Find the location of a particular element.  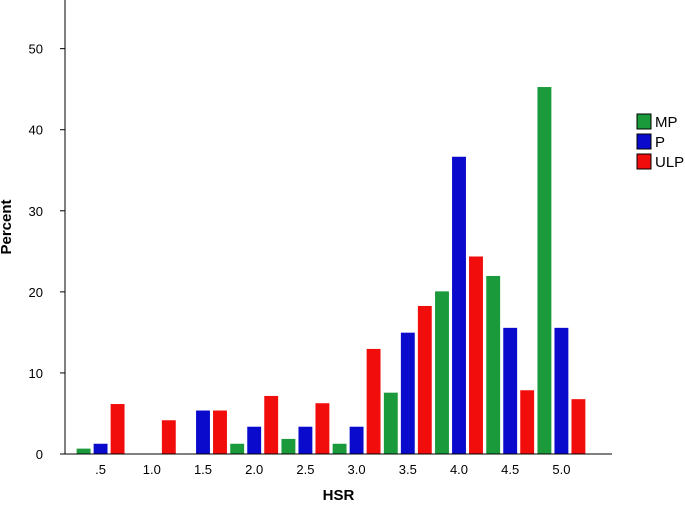

y-ticks: 0 10 20 30 40 50 is located at coordinates (47, 252).